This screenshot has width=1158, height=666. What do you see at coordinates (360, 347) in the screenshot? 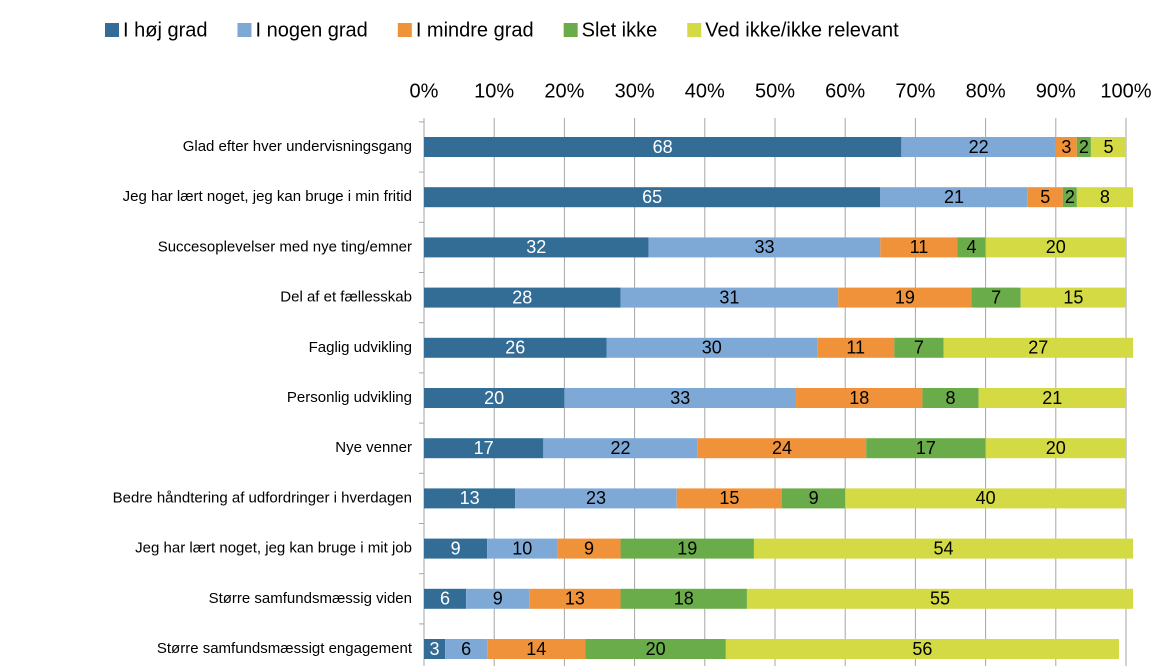
I see `category-label: Faglig udvikling` at bounding box center [360, 347].